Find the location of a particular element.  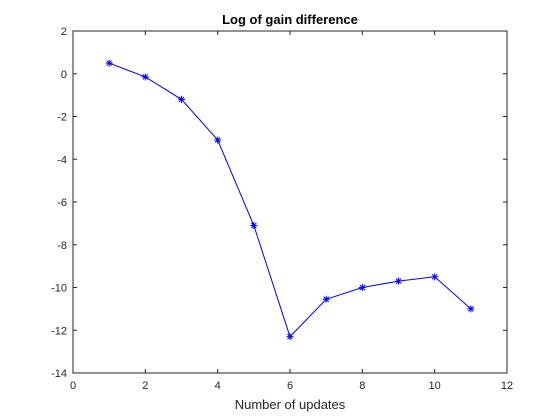

x-tick-label: 10 is located at coordinates (435, 386).